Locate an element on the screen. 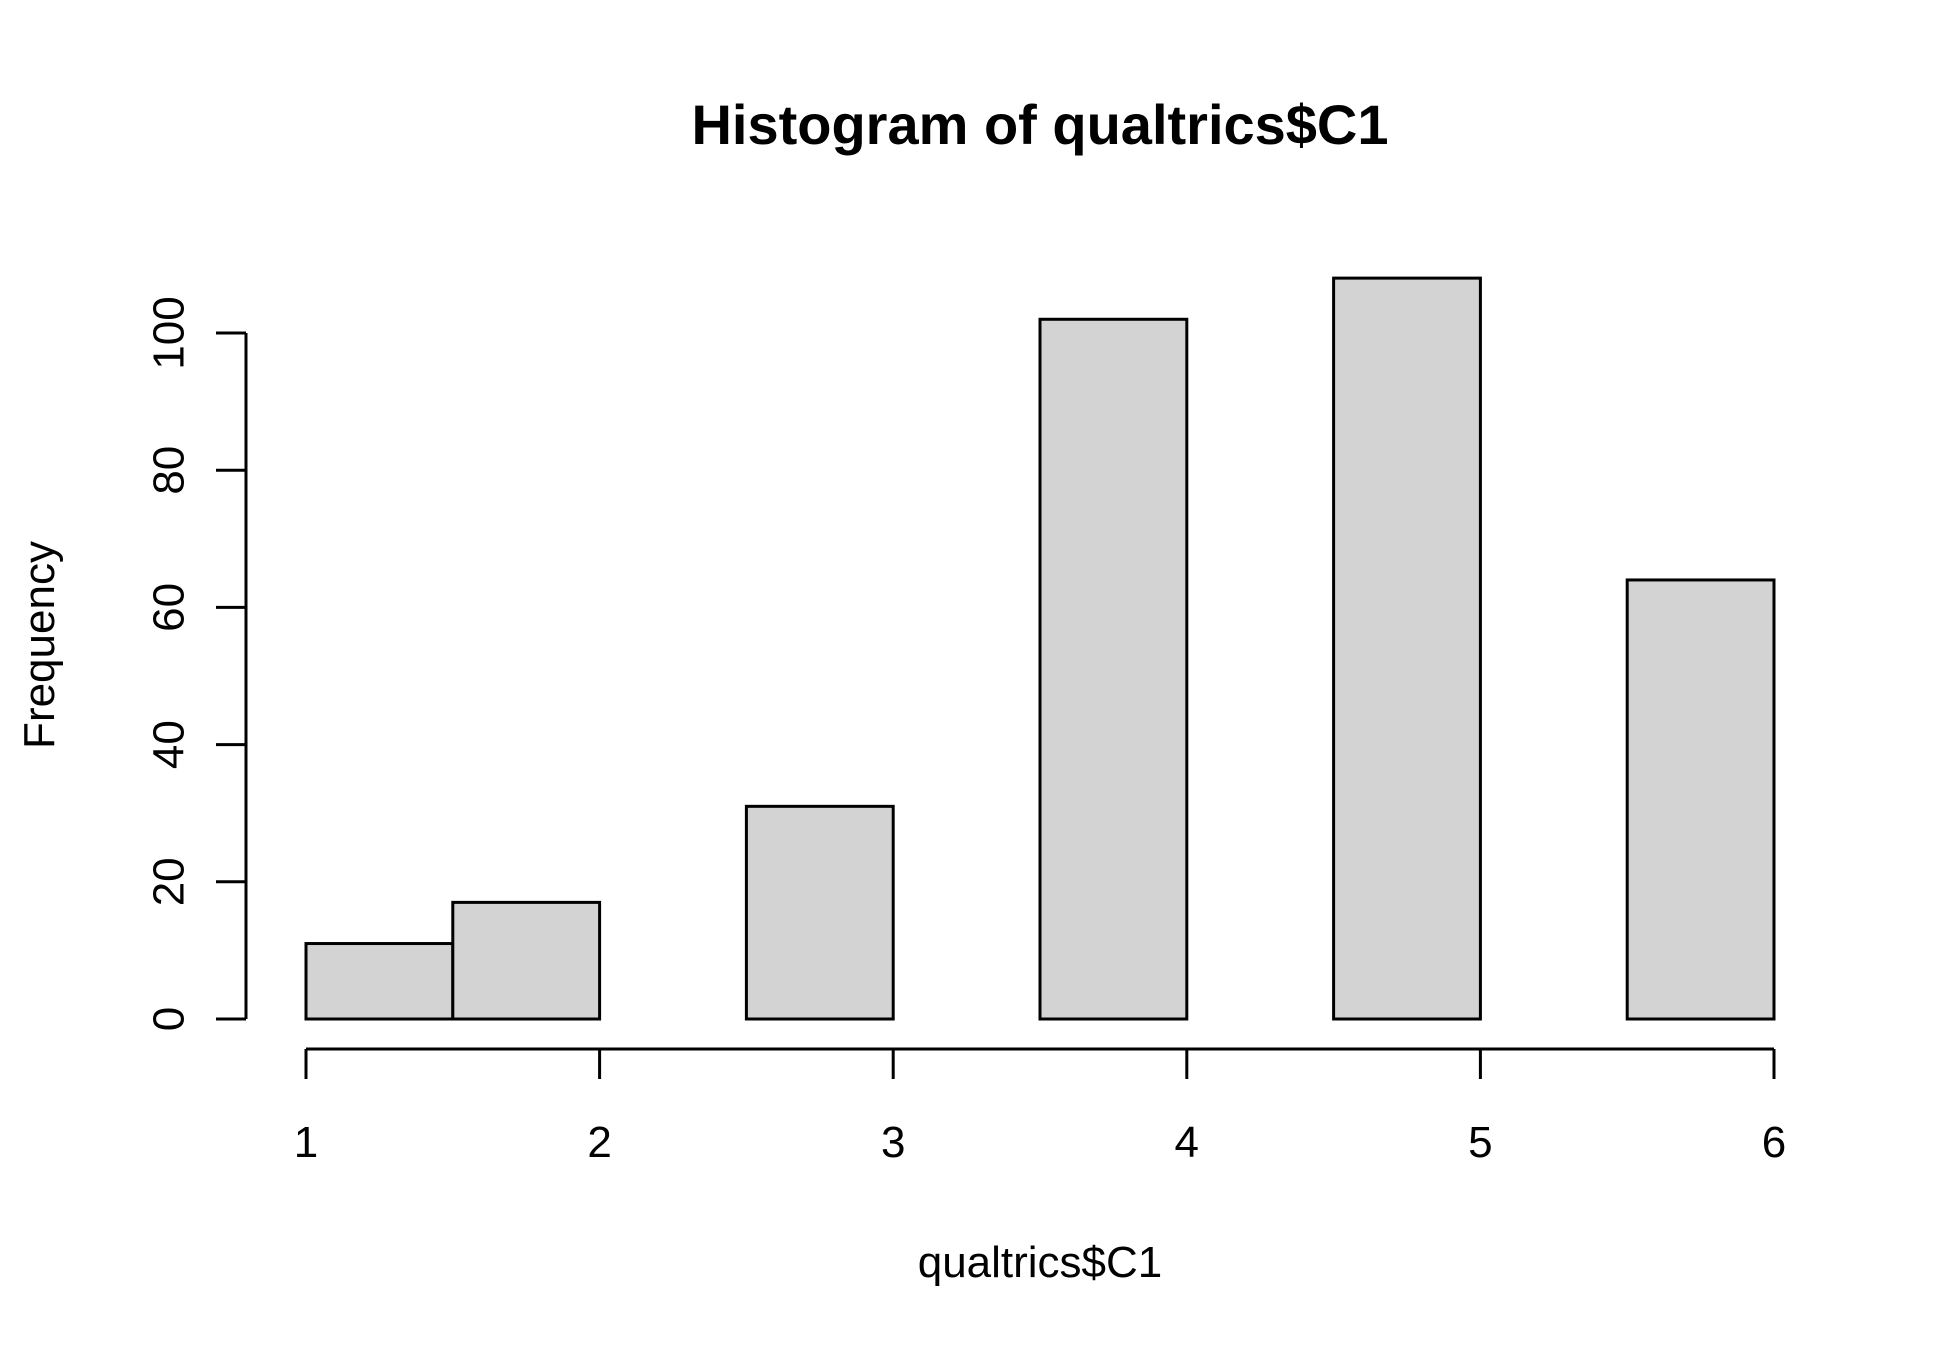 This screenshot has height=1350, width=1950. x-tick-label: 6 is located at coordinates (1774, 1142).